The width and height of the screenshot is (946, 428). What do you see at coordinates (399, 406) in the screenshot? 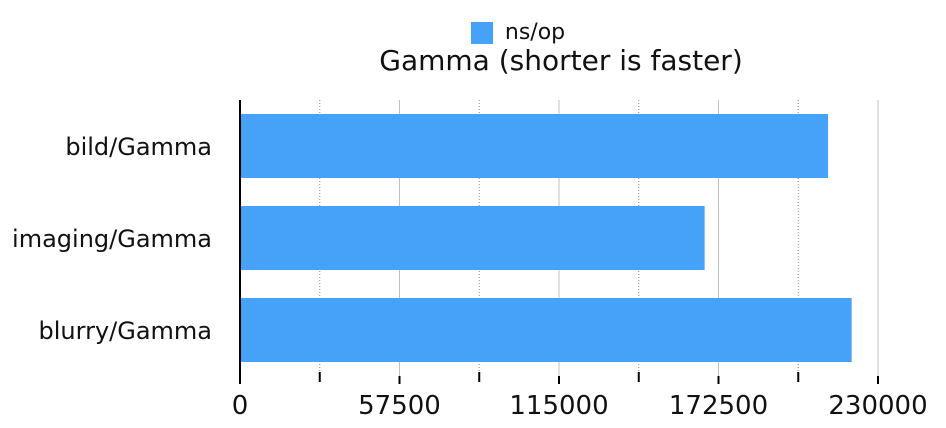
I see `x-tick-label: 57500` at bounding box center [399, 406].